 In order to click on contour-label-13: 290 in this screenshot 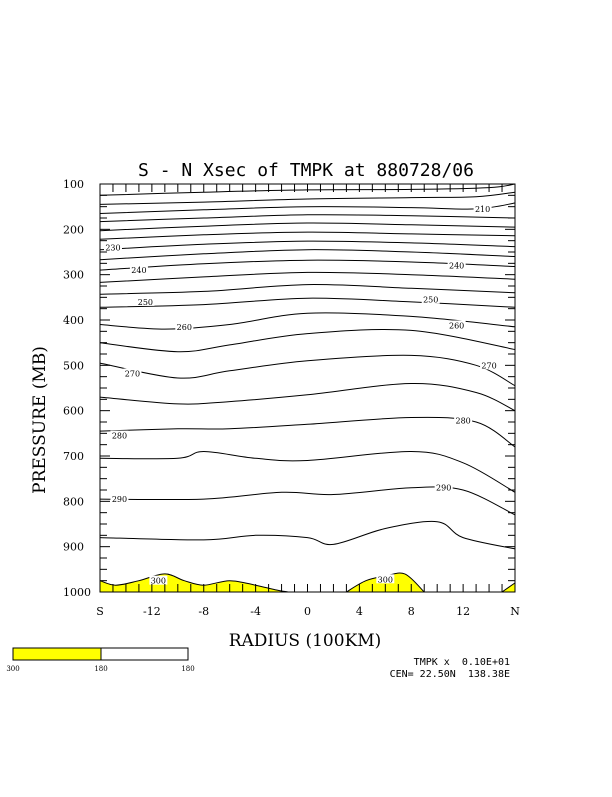, I will do `click(443, 488)`.